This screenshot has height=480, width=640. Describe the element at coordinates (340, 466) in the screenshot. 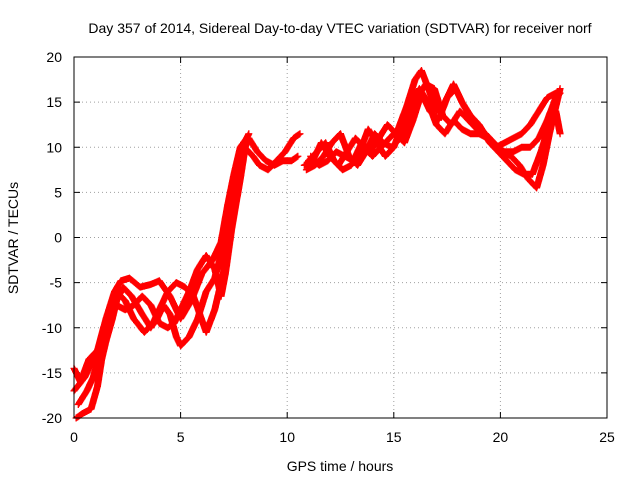

I see `x-axis-title: GPS time / hours` at that location.